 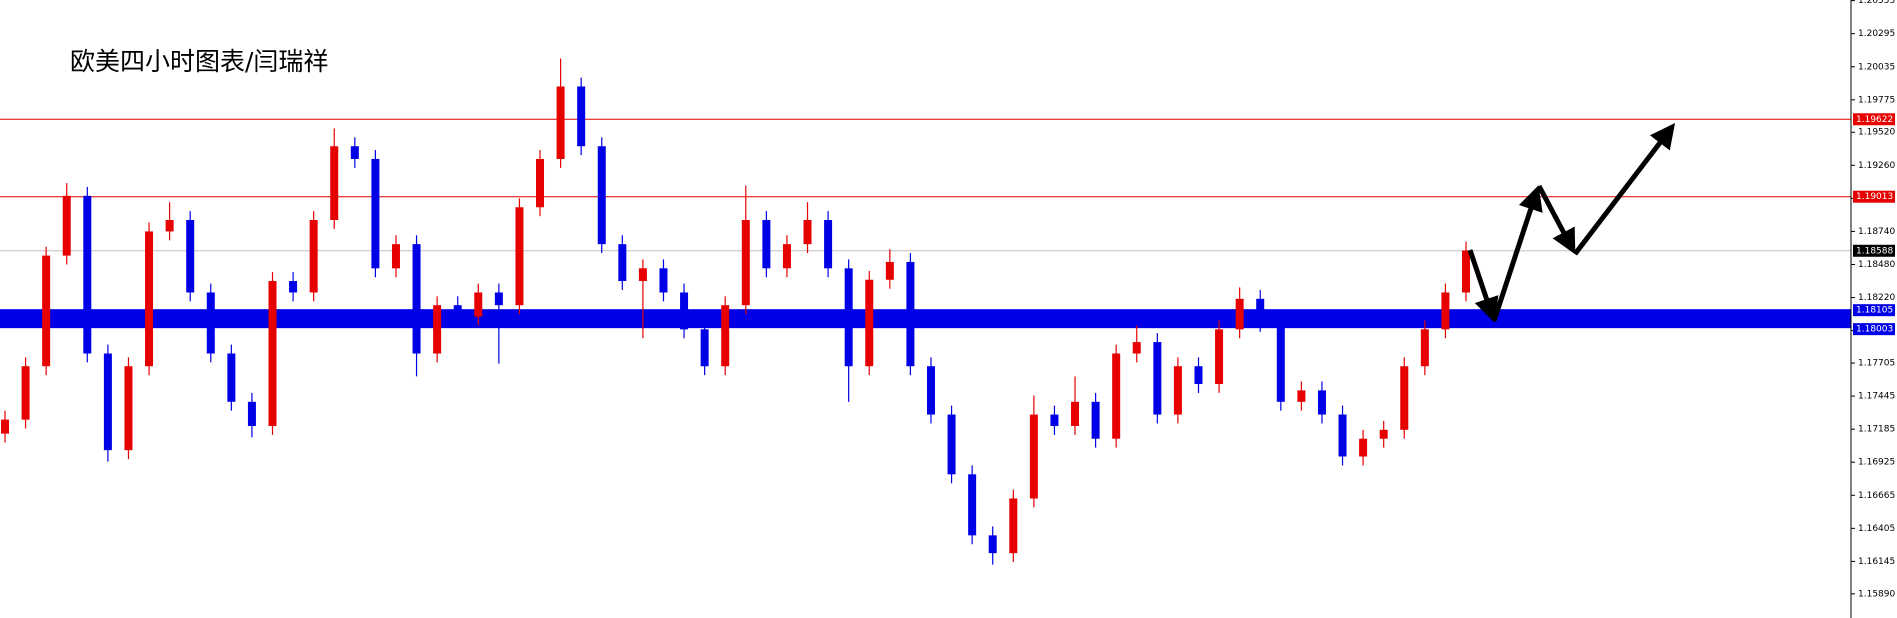 What do you see at coordinates (1876, 298) in the screenshot?
I see `y-tick-label: 1.18220` at bounding box center [1876, 298].